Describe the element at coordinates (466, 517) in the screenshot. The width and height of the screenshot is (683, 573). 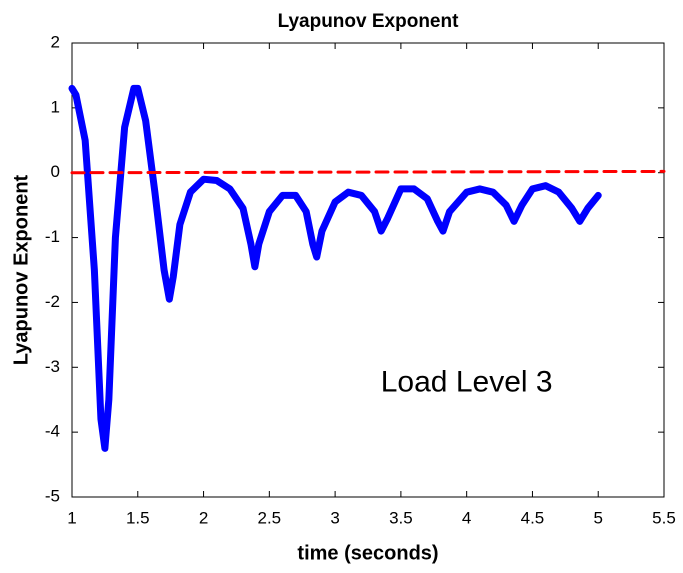
I see `x-tick-label: 4` at that location.